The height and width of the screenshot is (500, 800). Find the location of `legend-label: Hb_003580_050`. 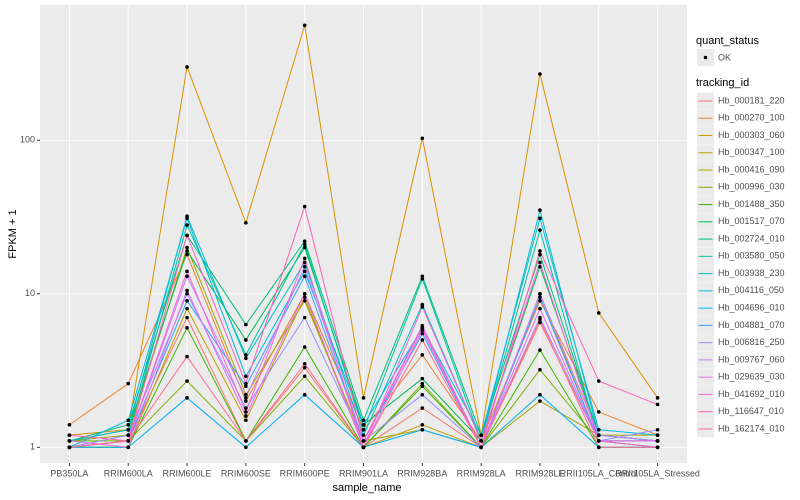

legend-label: Hb_003580_050 is located at coordinates (751, 256).